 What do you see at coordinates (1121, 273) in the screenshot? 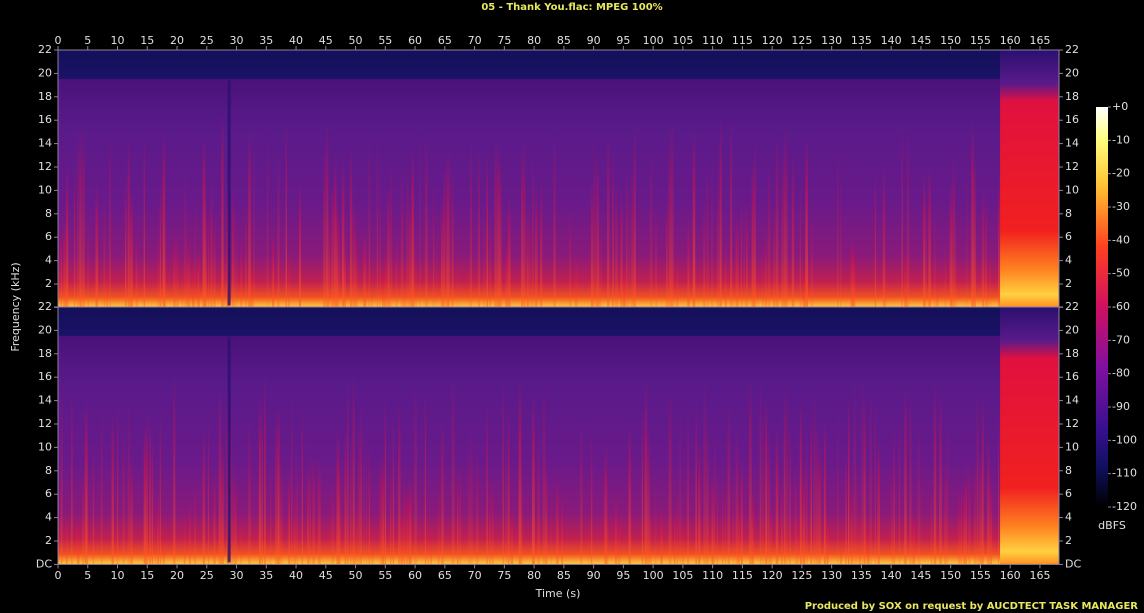
I see `colorbar-tick-label: -50` at bounding box center [1121, 273].